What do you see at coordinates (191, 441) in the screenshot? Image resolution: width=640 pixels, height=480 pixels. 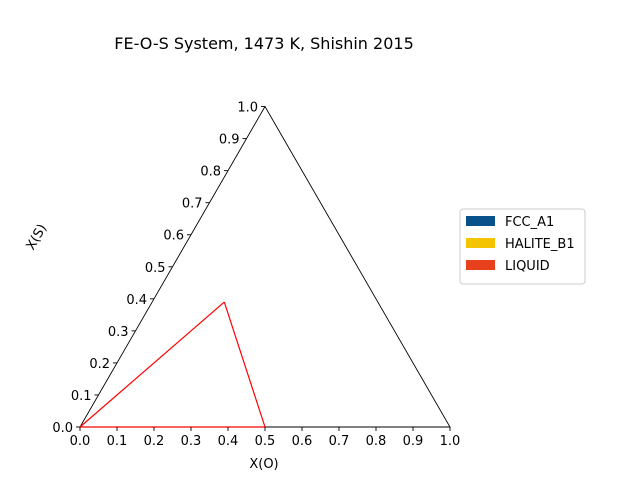 I see `x-tick-label: 0.3` at bounding box center [191, 441].